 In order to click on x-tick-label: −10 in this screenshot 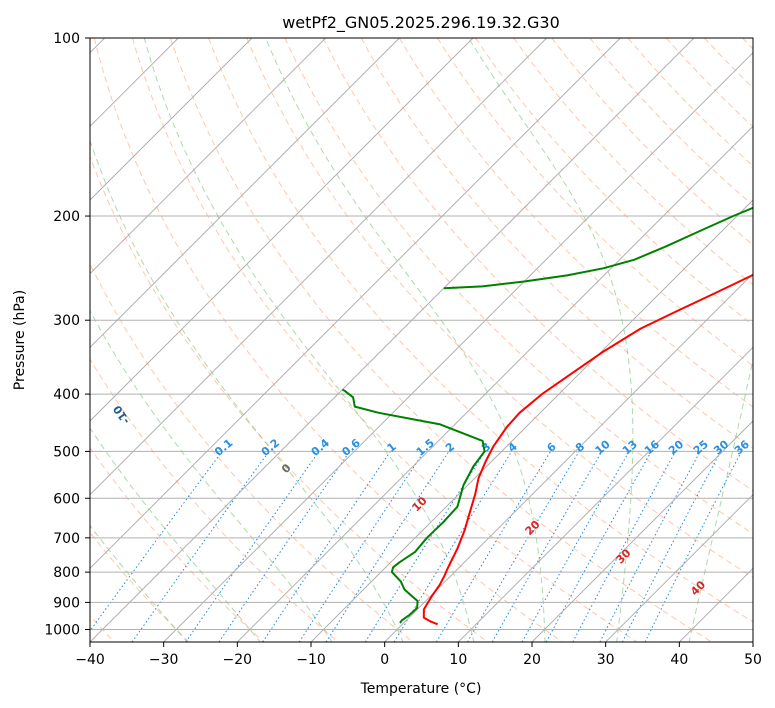, I will do `click(311, 660)`.